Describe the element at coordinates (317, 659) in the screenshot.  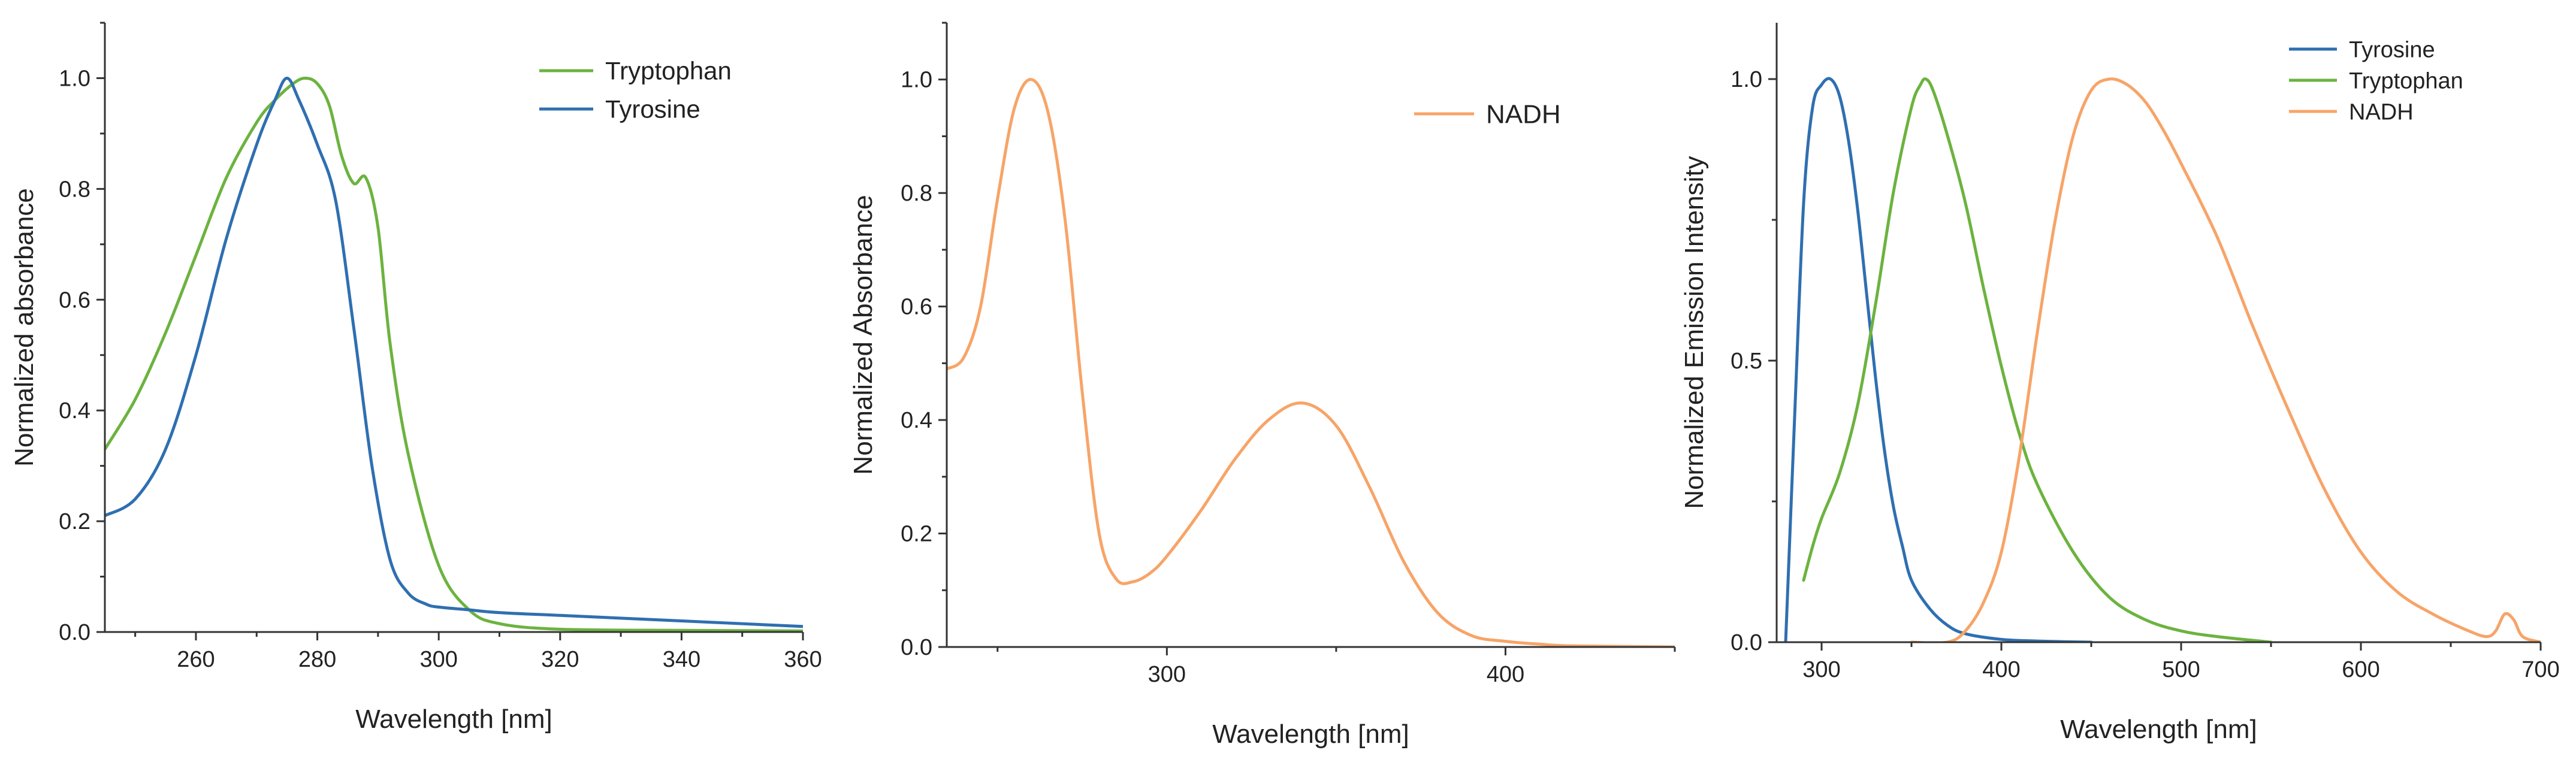
I see `x-tick-label: 280` at that location.